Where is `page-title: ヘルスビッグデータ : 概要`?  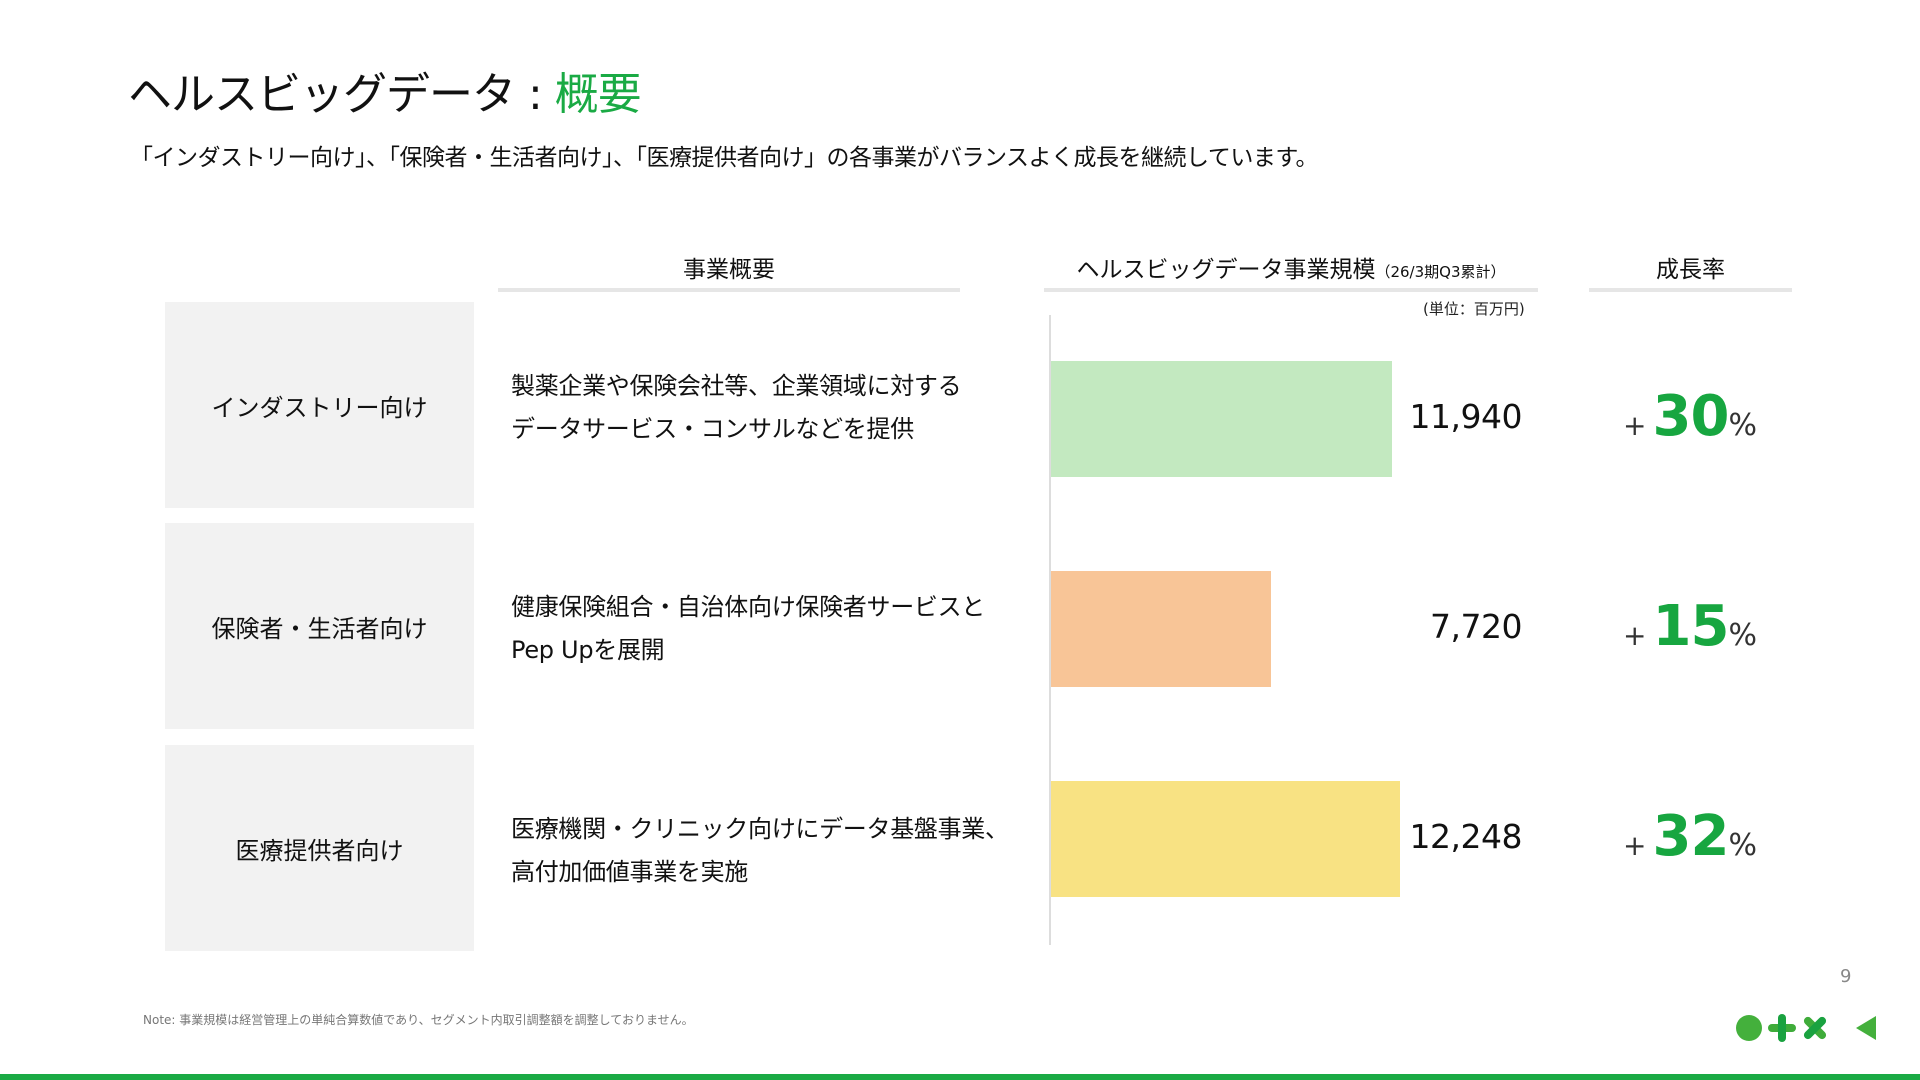 page-title: ヘルスビッグデータ : 概要 is located at coordinates (385, 90).